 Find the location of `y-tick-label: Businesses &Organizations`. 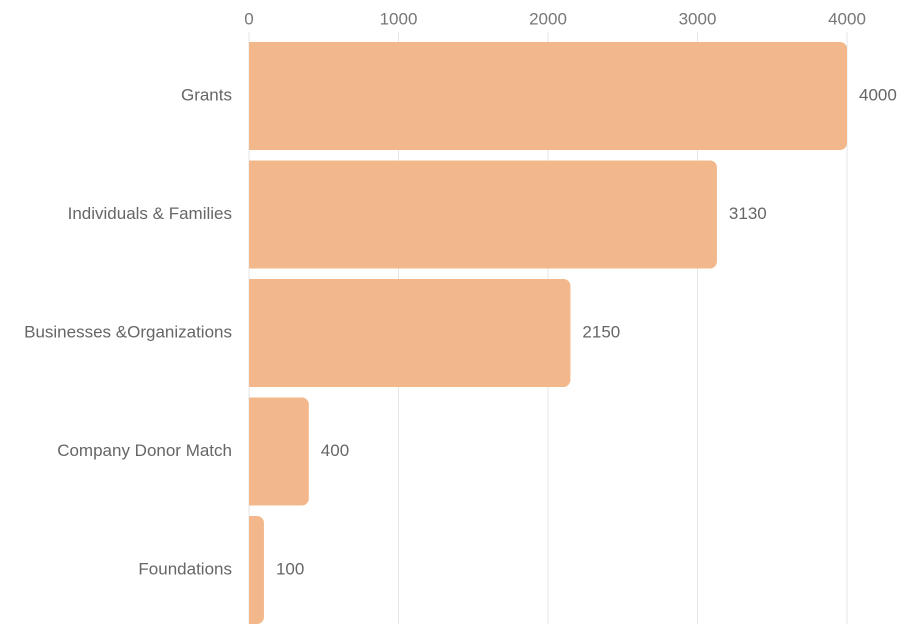

y-tick-label: Businesses &Organizations is located at coordinates (128, 331).